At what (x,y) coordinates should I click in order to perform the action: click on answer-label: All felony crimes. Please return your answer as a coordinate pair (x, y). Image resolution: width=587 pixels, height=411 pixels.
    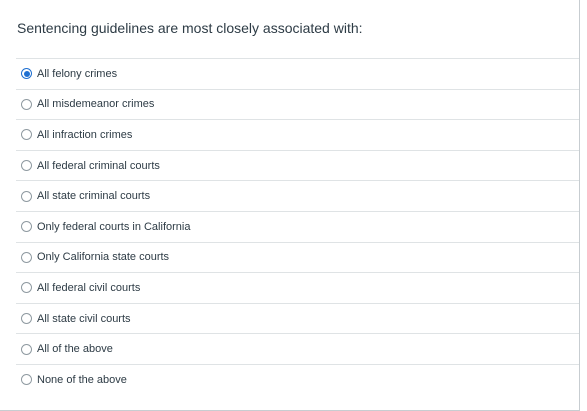
    Looking at the image, I should click on (77, 73).